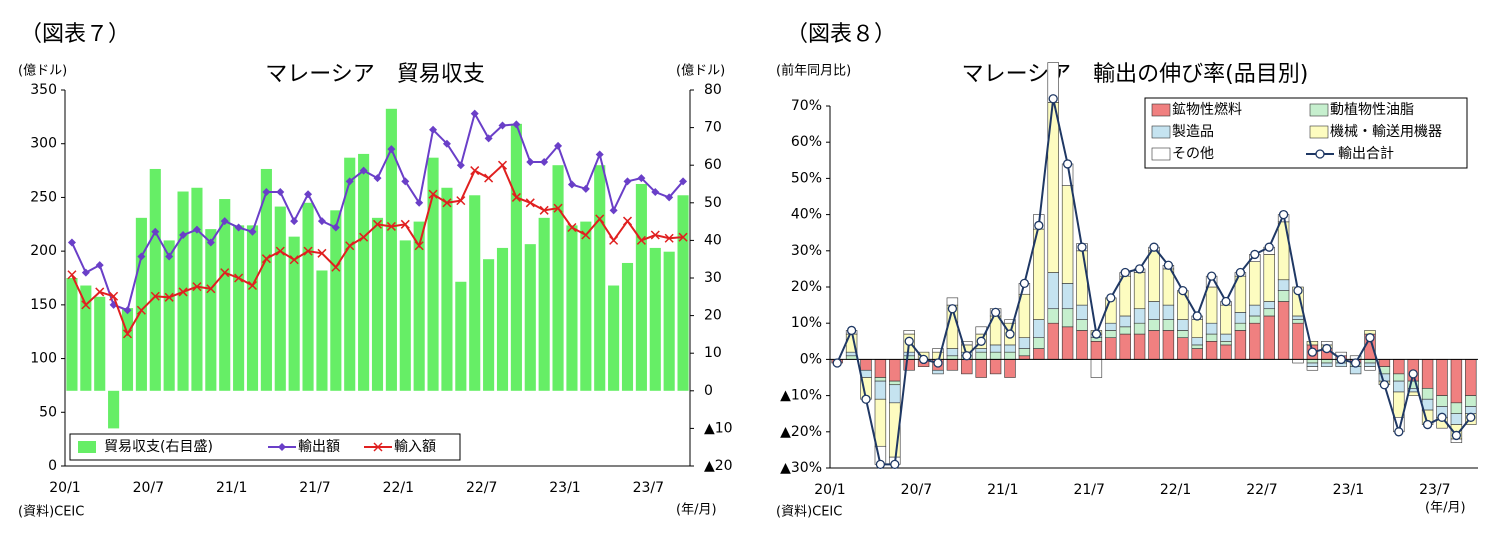 The image size is (1495, 543). What do you see at coordinates (806, 323) in the screenshot?
I see `y-tick-label: 10%` at bounding box center [806, 323].